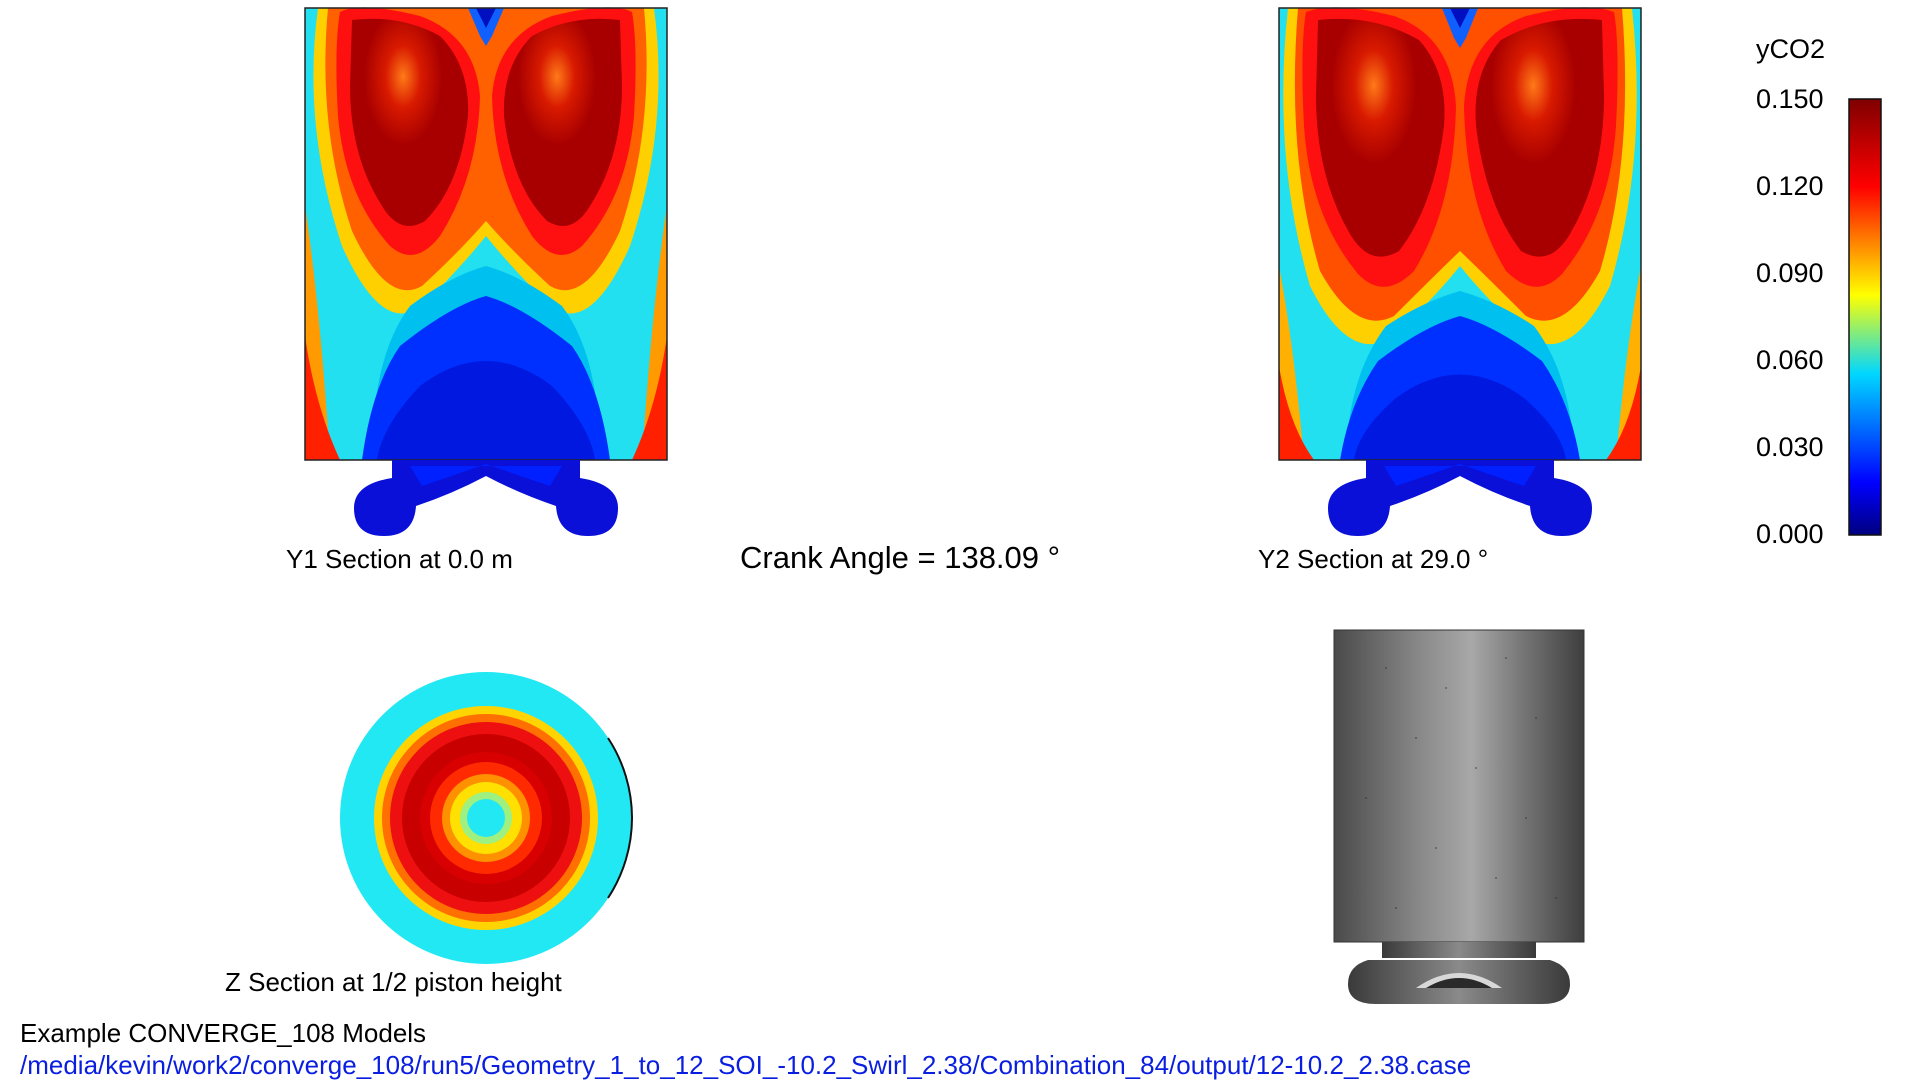 The image size is (1920, 1081). Describe the element at coordinates (1791, 49) in the screenshot. I see `colorbar-title: yCO2` at that location.